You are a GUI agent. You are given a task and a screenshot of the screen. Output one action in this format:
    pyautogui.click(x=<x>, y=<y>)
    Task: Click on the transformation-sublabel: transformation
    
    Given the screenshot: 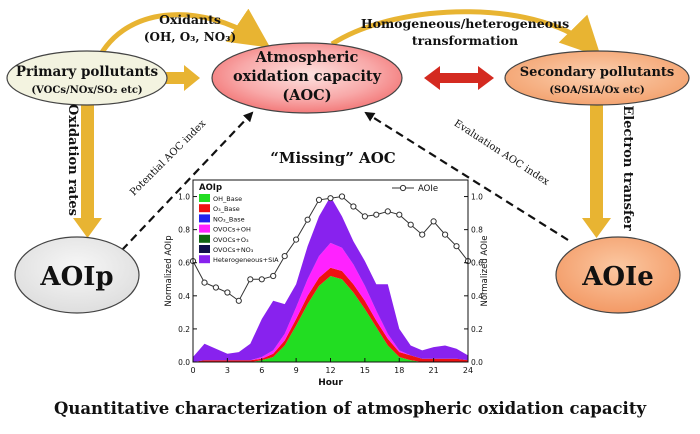 What is the action you would take?
    pyautogui.click(x=465, y=40)
    